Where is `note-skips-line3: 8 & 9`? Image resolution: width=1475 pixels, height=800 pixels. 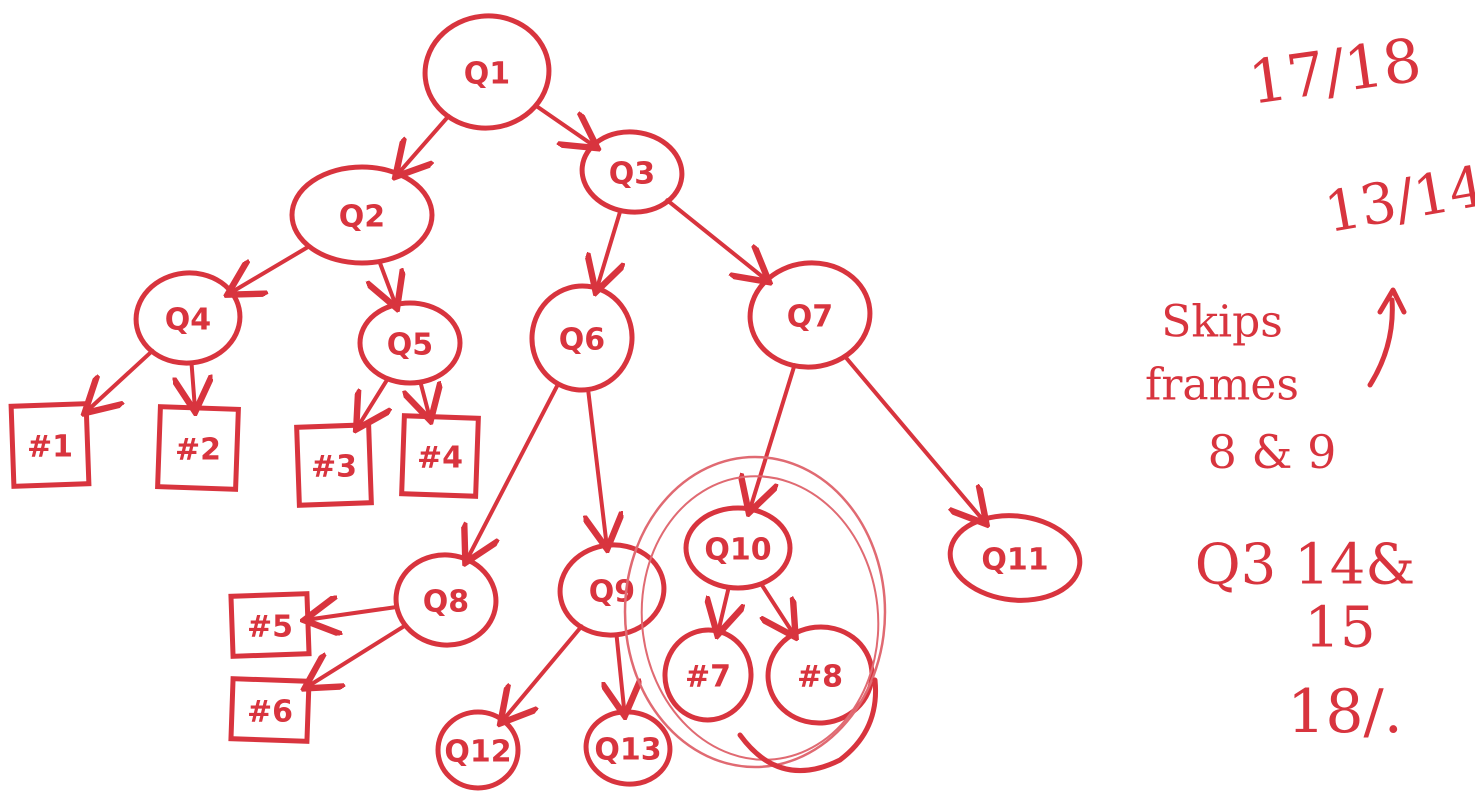
note-skips-line3: 8 & 9 is located at coordinates (1272, 452).